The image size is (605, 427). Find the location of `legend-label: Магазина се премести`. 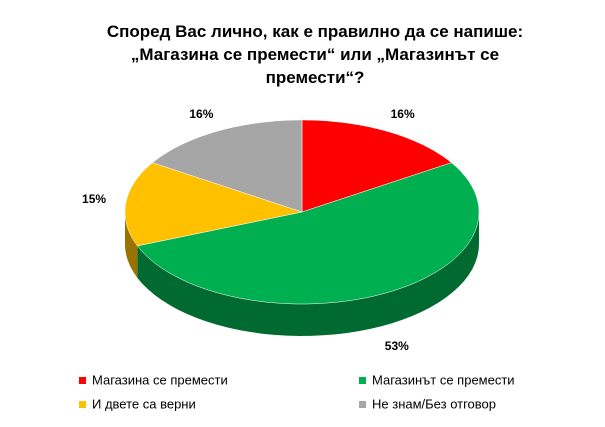

legend-label: Магазина се премести is located at coordinates (160, 379).